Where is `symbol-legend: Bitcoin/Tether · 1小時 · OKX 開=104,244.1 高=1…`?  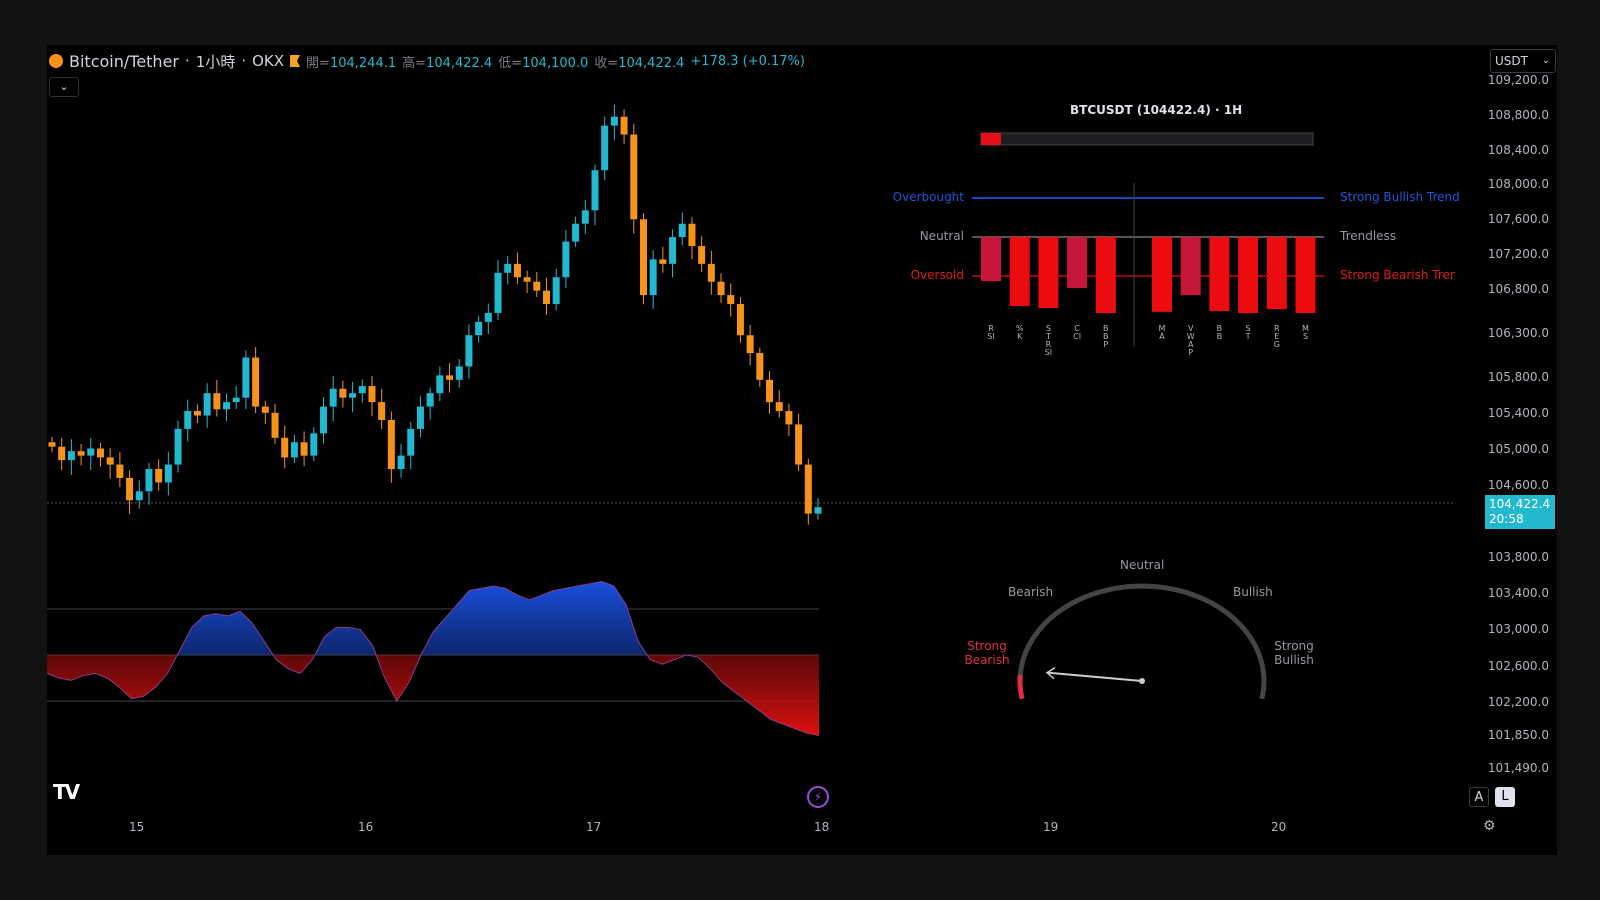 symbol-legend: Bitcoin/Tether · 1小時 · OKX 開=104,244.1 高=1… is located at coordinates (427, 61).